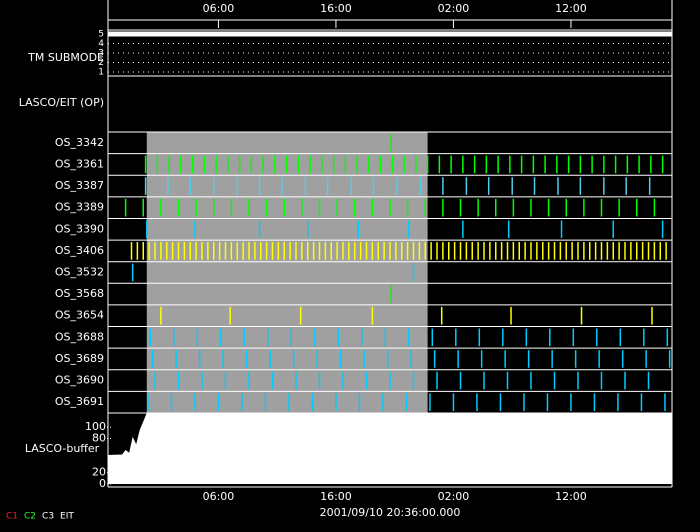 This screenshot has width=700, height=532. I want to click on buffer-tick-label: 100, so click(95, 426).